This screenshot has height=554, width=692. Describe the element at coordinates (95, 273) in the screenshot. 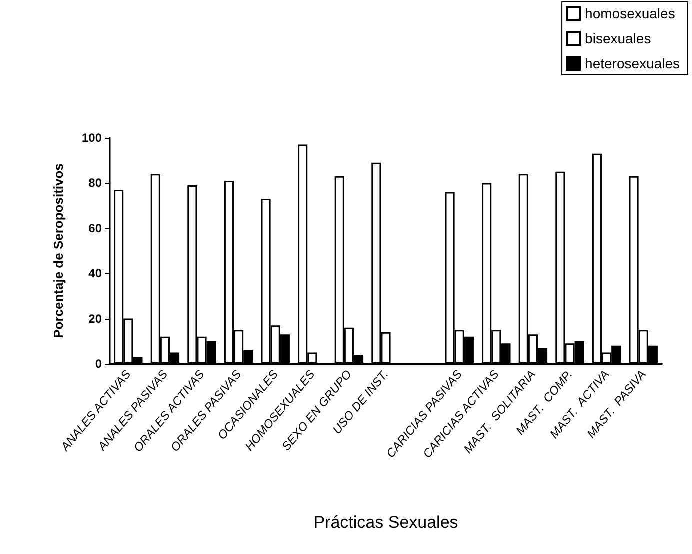

I see `y-tick-label: 40` at that location.